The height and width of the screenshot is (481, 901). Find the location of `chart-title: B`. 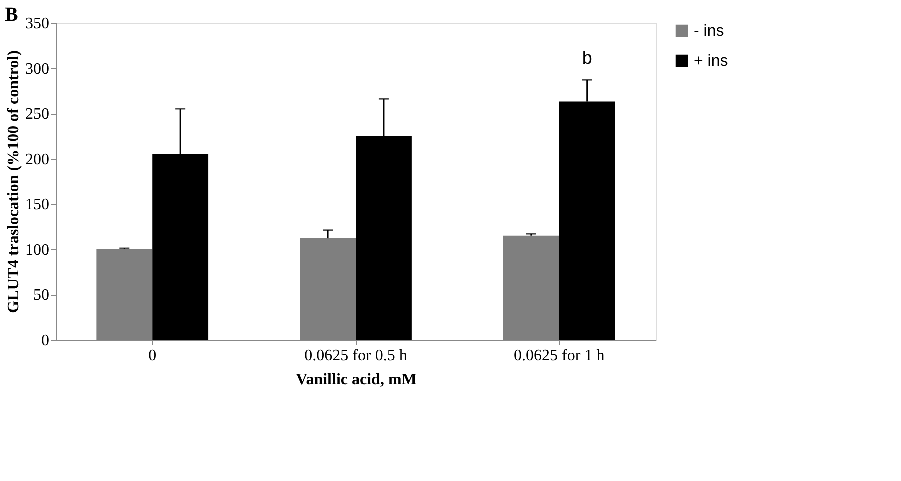

chart-title: B is located at coordinates (11, 15).